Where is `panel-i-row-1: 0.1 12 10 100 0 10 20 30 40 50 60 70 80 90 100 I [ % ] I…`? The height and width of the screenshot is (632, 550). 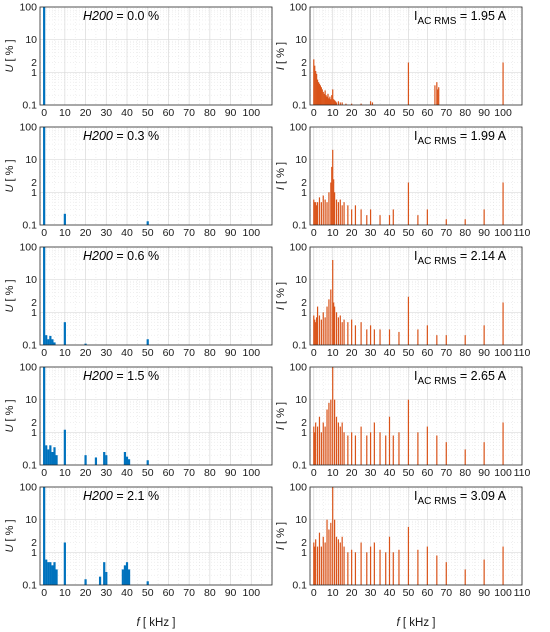
panel-i-row-1: 0.1 12 10 100 0 10 20 30 40 50 60 70 80 90 100 I [ % ] I… is located at coordinates (399, 60).